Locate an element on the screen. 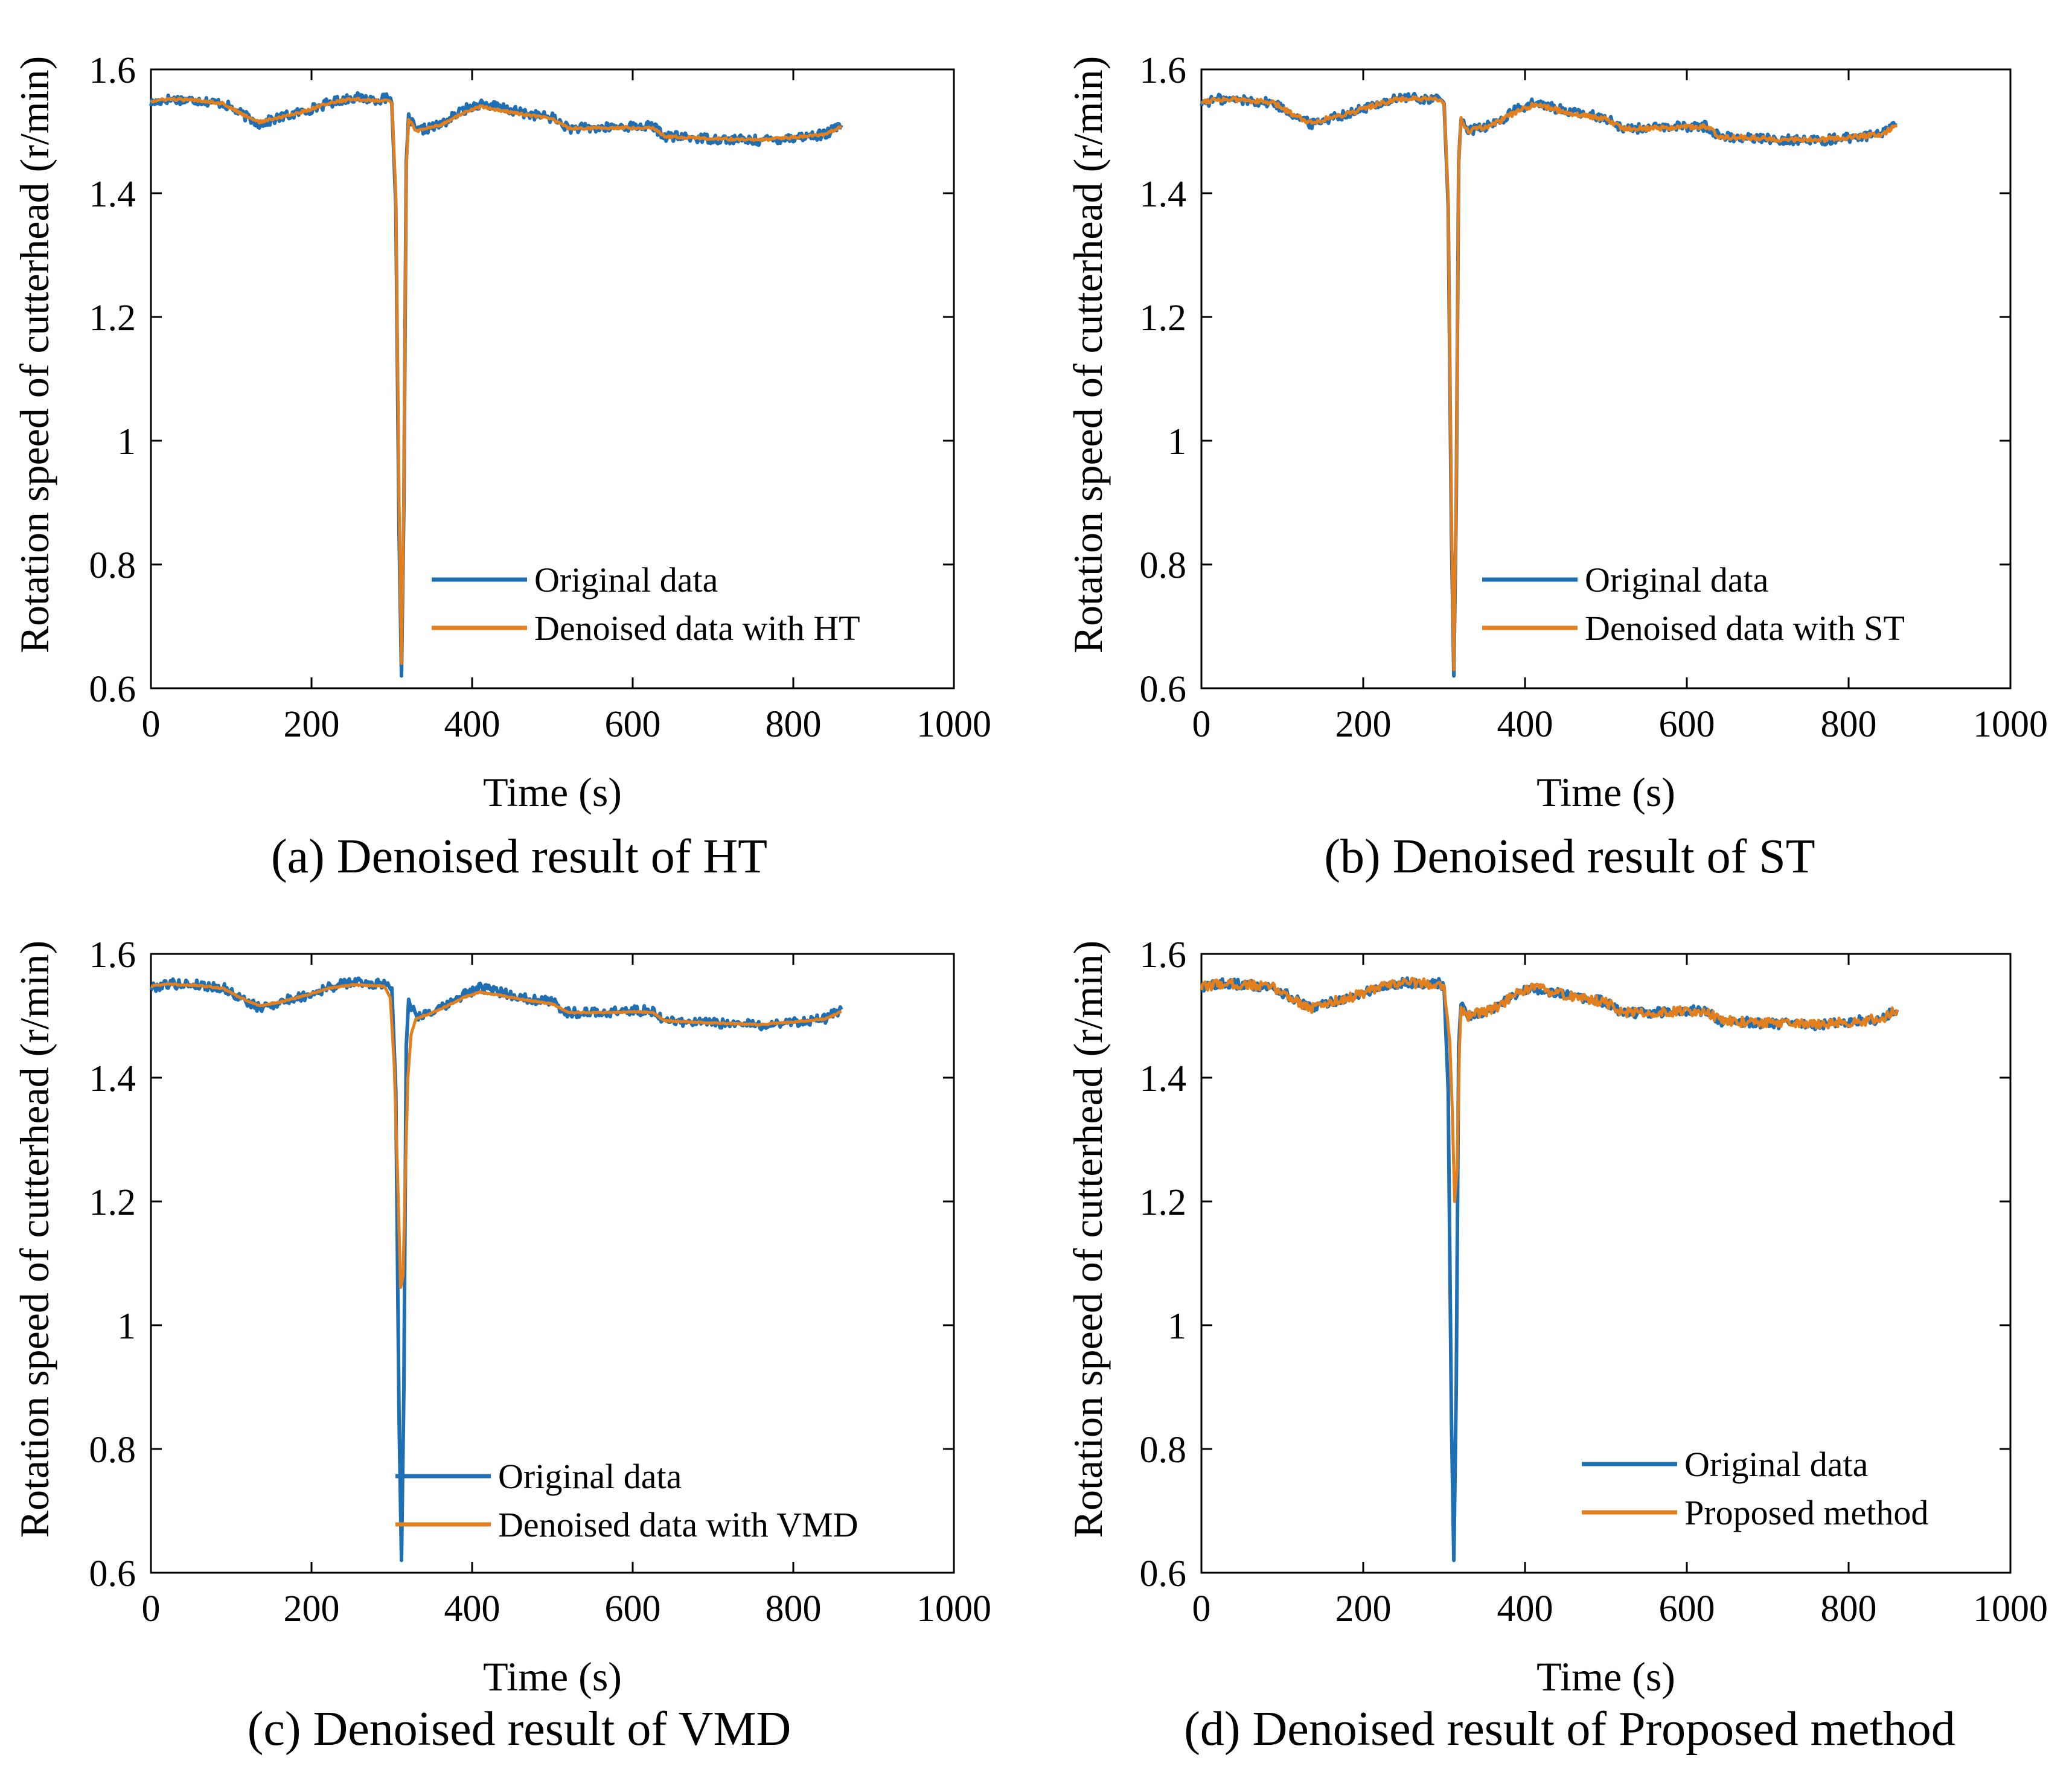  legend-label: Denoised data with HT is located at coordinates (697, 628).